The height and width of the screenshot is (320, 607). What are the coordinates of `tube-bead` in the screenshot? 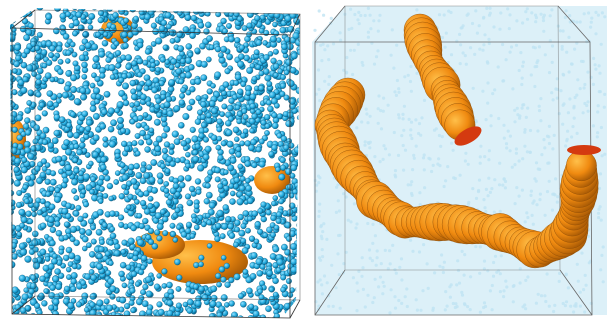 It's located at (581, 166).